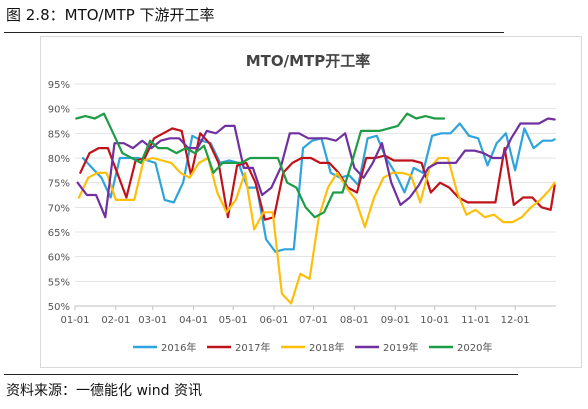  What do you see at coordinates (104, 391) in the screenshot?
I see `source-note: 资料来源：一德能化 wind 资讯` at bounding box center [104, 391].